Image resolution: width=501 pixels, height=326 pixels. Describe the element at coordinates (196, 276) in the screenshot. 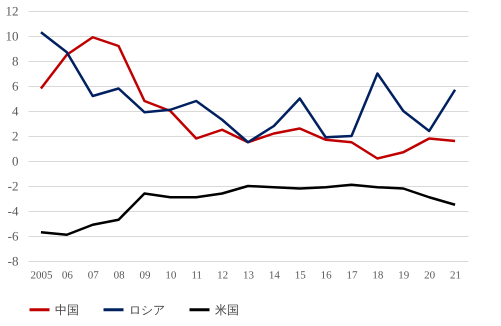

I see `x-tick-label: 11` at that location.